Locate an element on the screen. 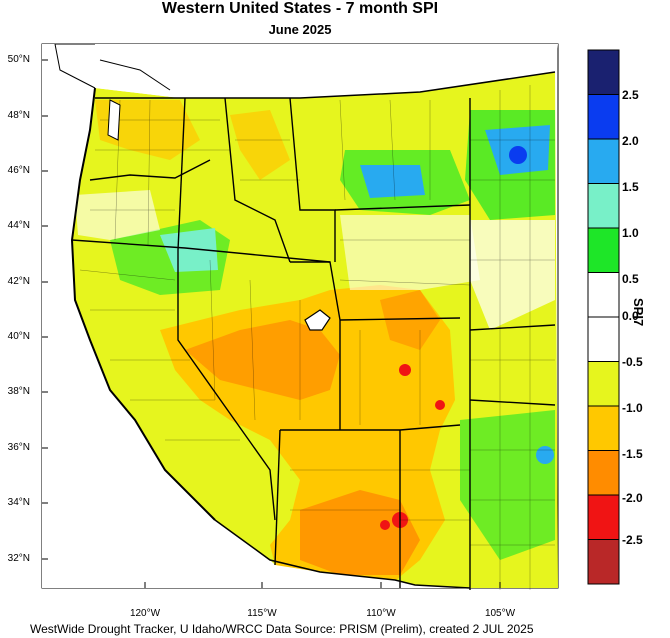  lat-label-40: 40°N is located at coordinates (18, 336).